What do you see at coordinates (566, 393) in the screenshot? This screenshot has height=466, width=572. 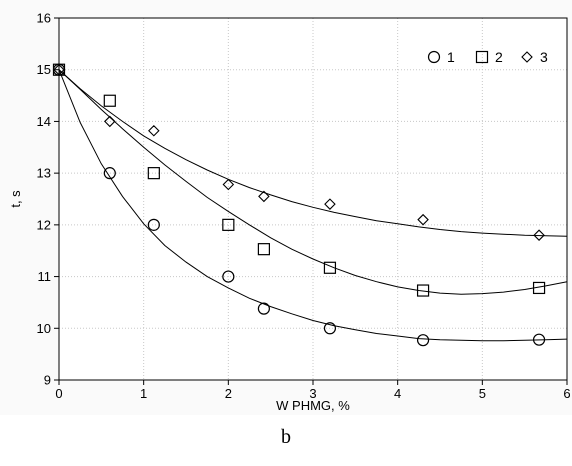 I see `x-tick-label: 6` at bounding box center [566, 393].